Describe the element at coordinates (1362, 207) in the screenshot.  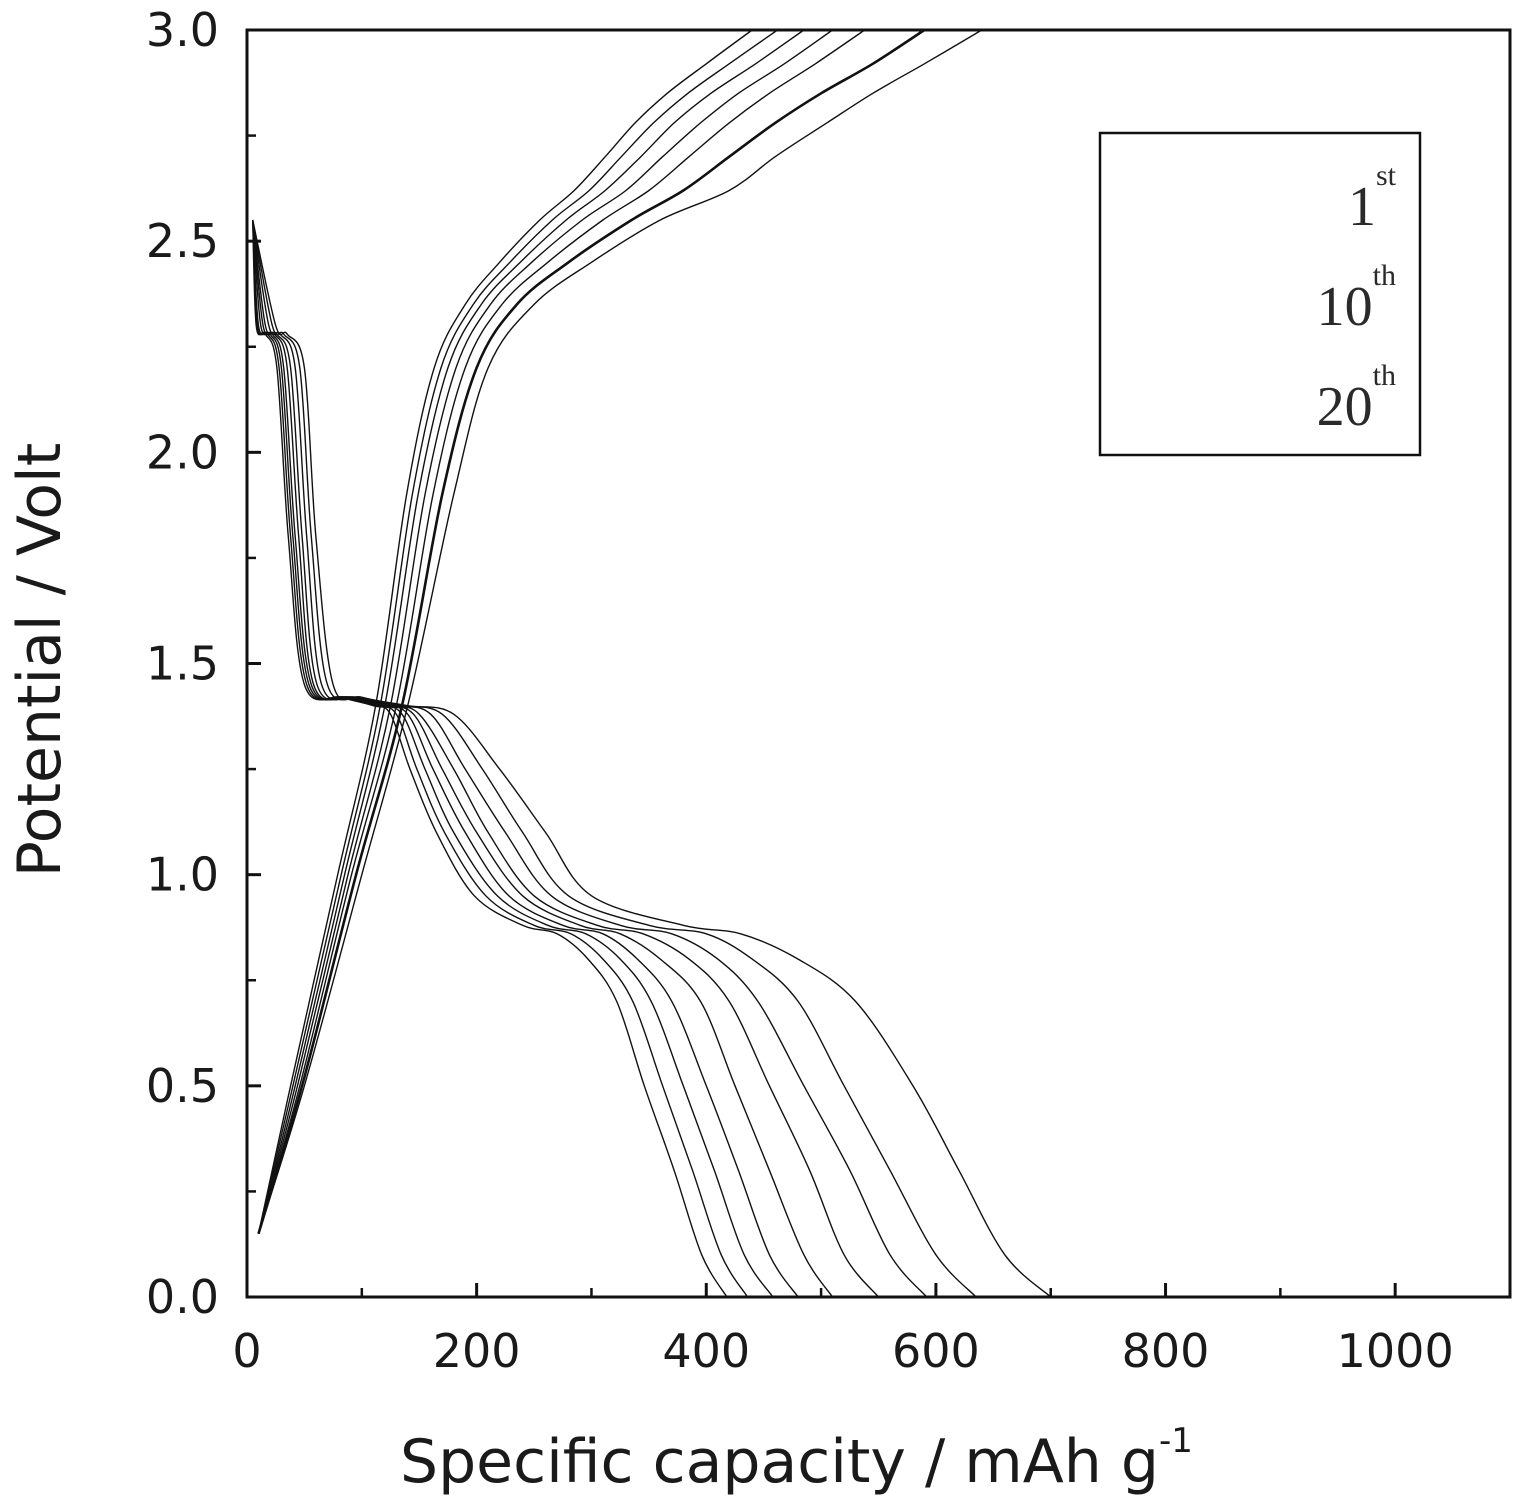
I see `legend-entry-base: 1` at that location.